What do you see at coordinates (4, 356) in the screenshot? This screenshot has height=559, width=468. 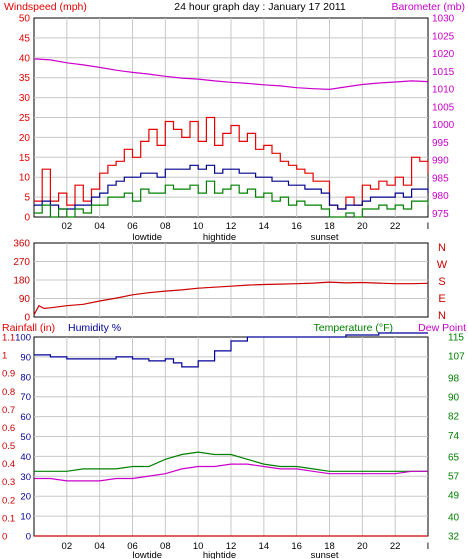 I see `rainfall-tick: 1` at bounding box center [4, 356].